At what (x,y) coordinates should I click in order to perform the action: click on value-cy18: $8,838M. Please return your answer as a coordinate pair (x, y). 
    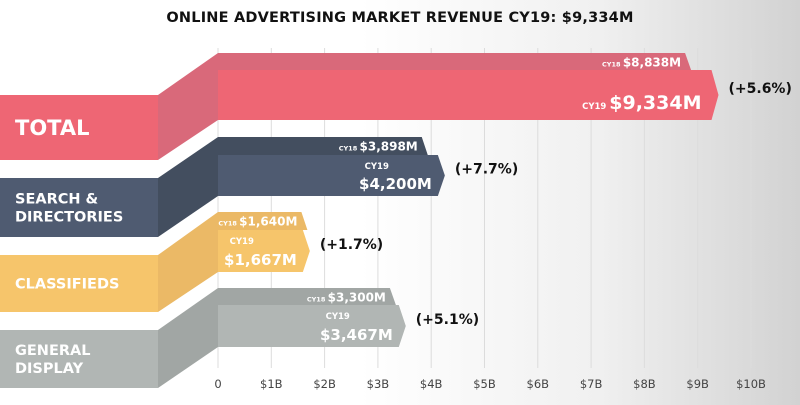
    Looking at the image, I should click on (652, 63).